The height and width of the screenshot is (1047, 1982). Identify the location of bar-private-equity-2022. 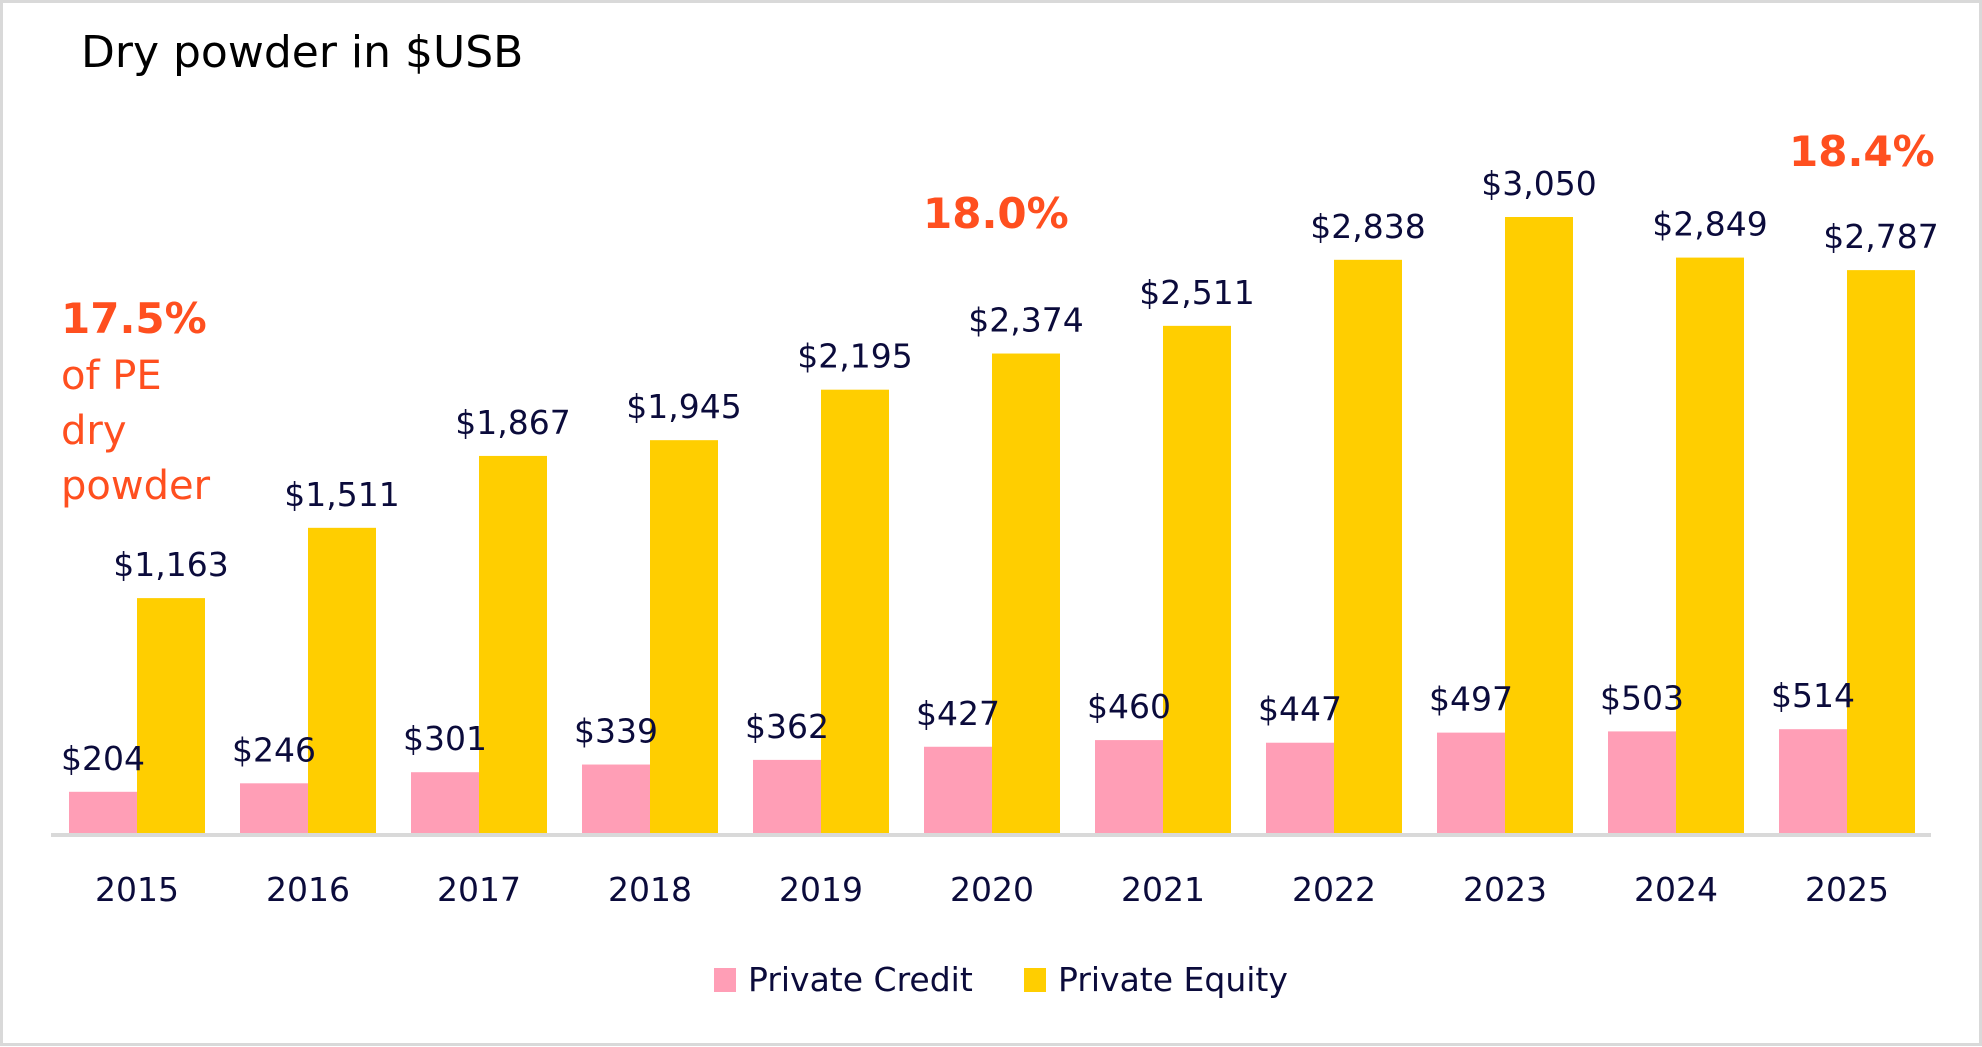
(1368, 546).